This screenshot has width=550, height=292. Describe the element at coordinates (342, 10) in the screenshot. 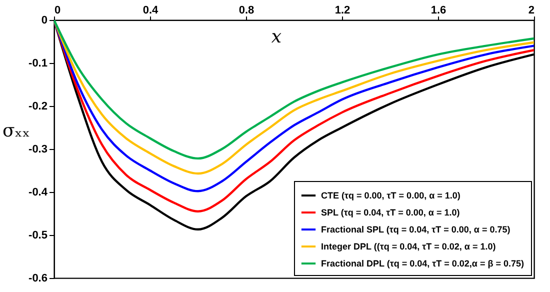

I see `x-tick-label: 1.2` at that location.